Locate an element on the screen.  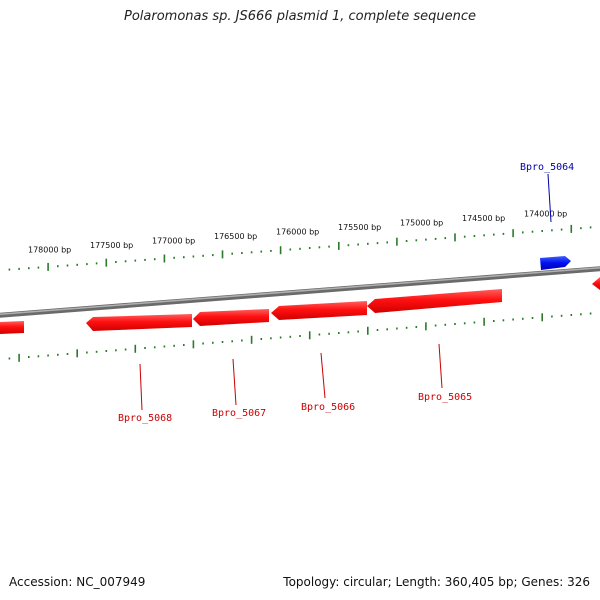
gene-label-bpro-5065: Bpro_5065 is located at coordinates (445, 397).